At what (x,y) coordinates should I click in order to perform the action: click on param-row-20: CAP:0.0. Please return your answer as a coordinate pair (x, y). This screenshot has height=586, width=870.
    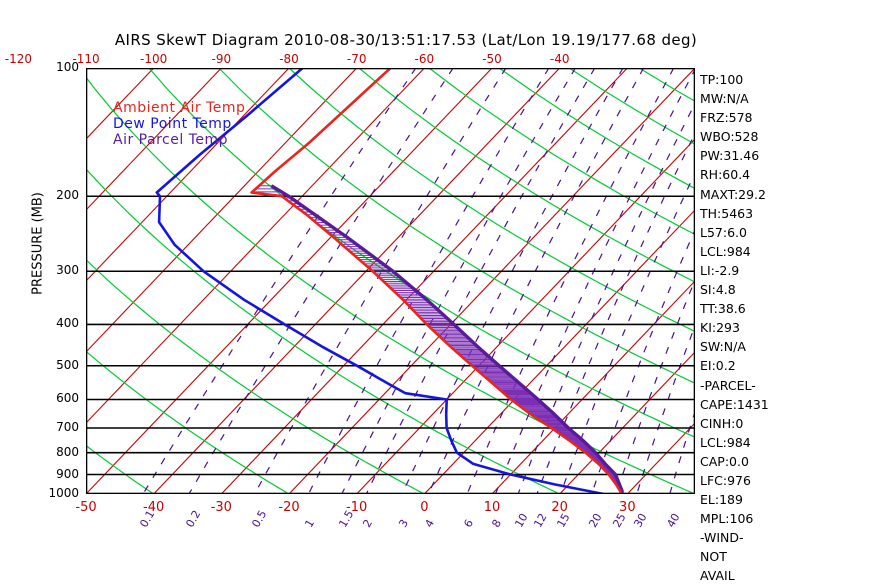
    Looking at the image, I should click on (760, 461).